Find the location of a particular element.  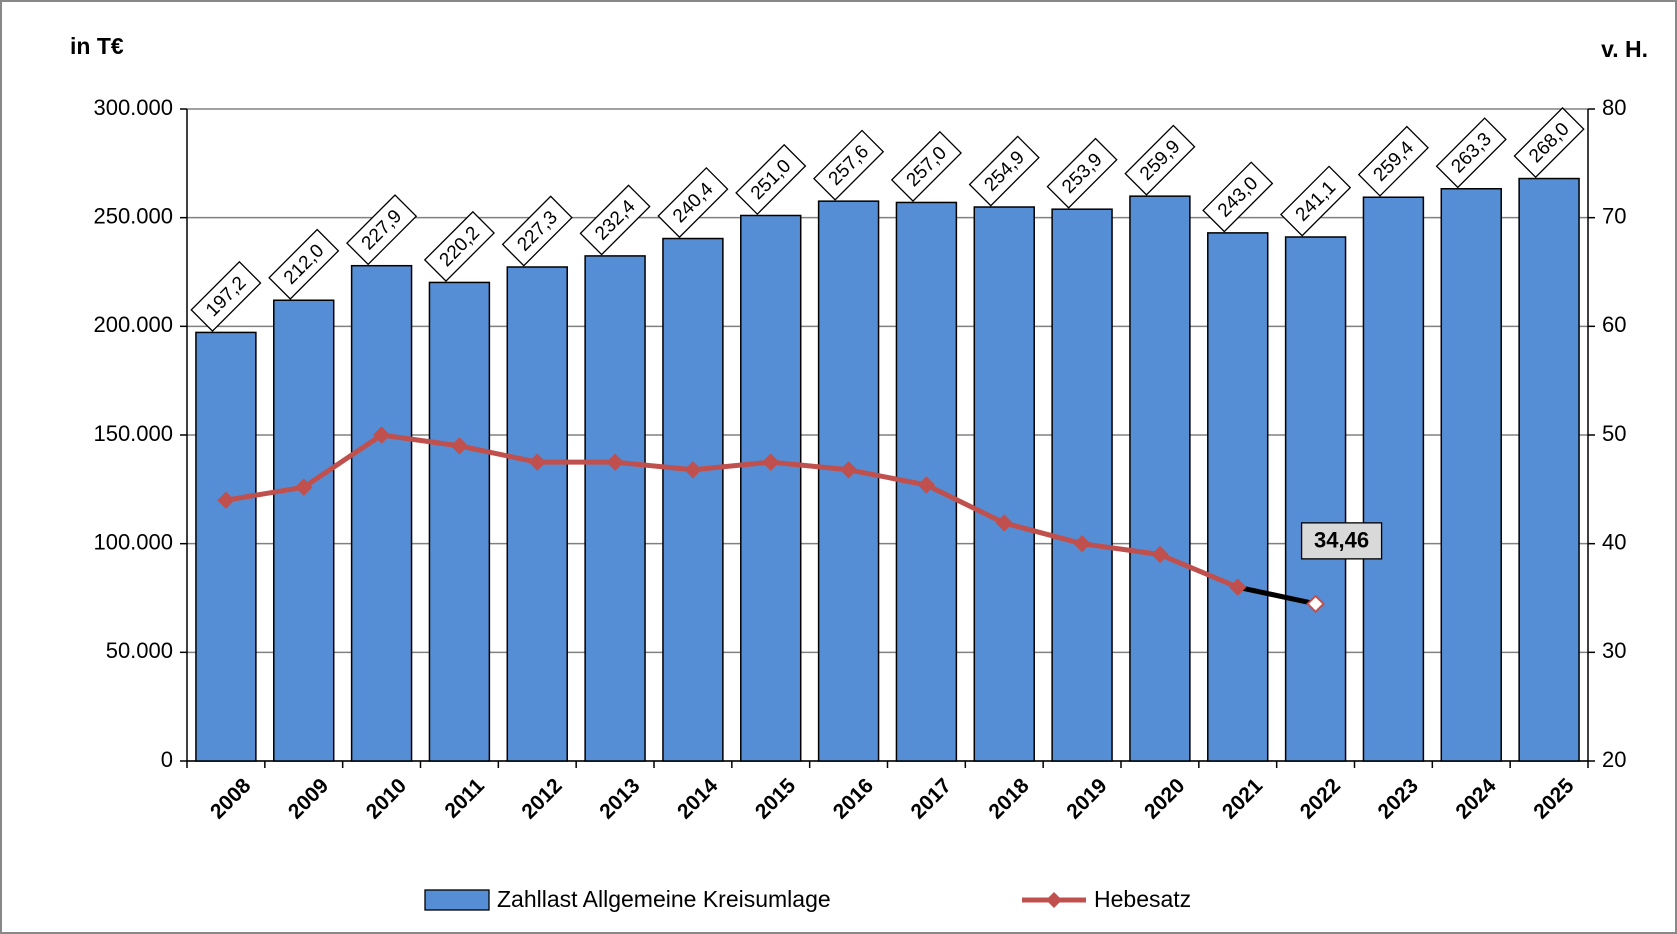

y-tick-label: 0 is located at coordinates (167, 759).